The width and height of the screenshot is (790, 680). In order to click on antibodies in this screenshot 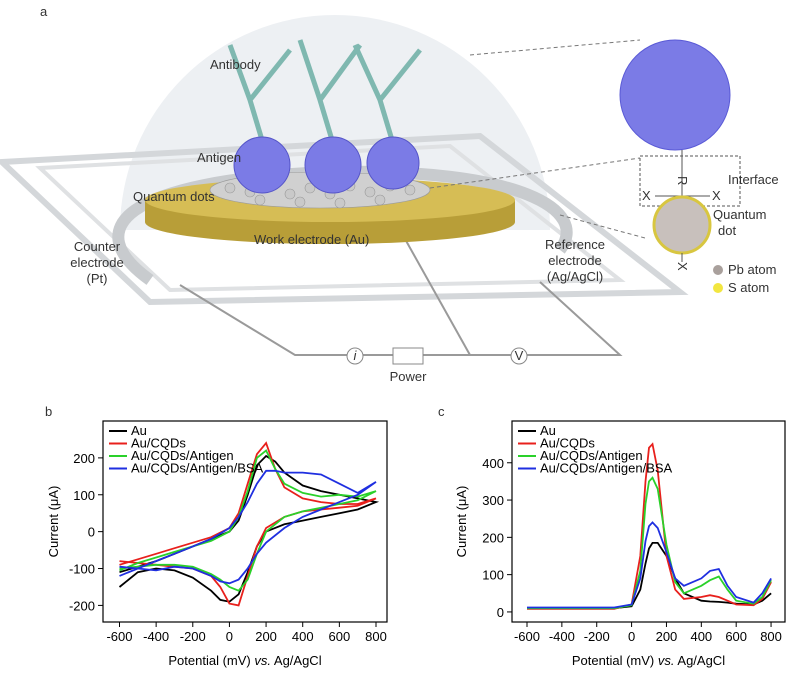, I will do `click(324, 95)`.